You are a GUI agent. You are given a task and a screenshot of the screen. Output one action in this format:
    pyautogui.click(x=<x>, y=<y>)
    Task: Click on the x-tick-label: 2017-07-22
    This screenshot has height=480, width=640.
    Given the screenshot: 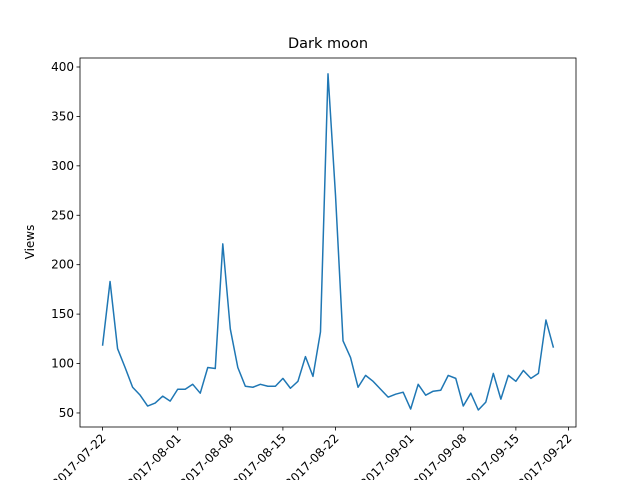 What is the action you would take?
    pyautogui.click(x=78, y=455)
    